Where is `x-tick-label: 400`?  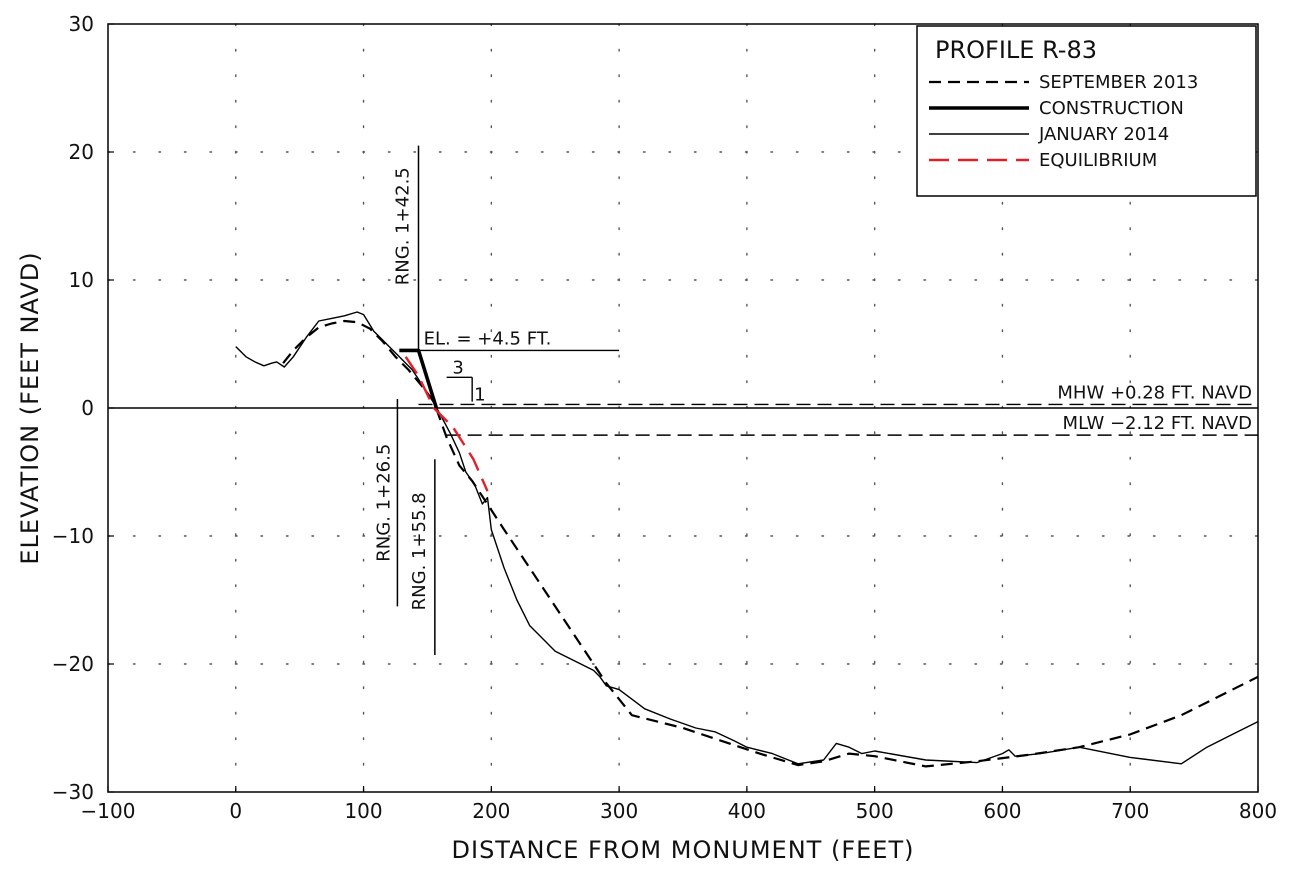
x-tick-label: 400 is located at coordinates (747, 811).